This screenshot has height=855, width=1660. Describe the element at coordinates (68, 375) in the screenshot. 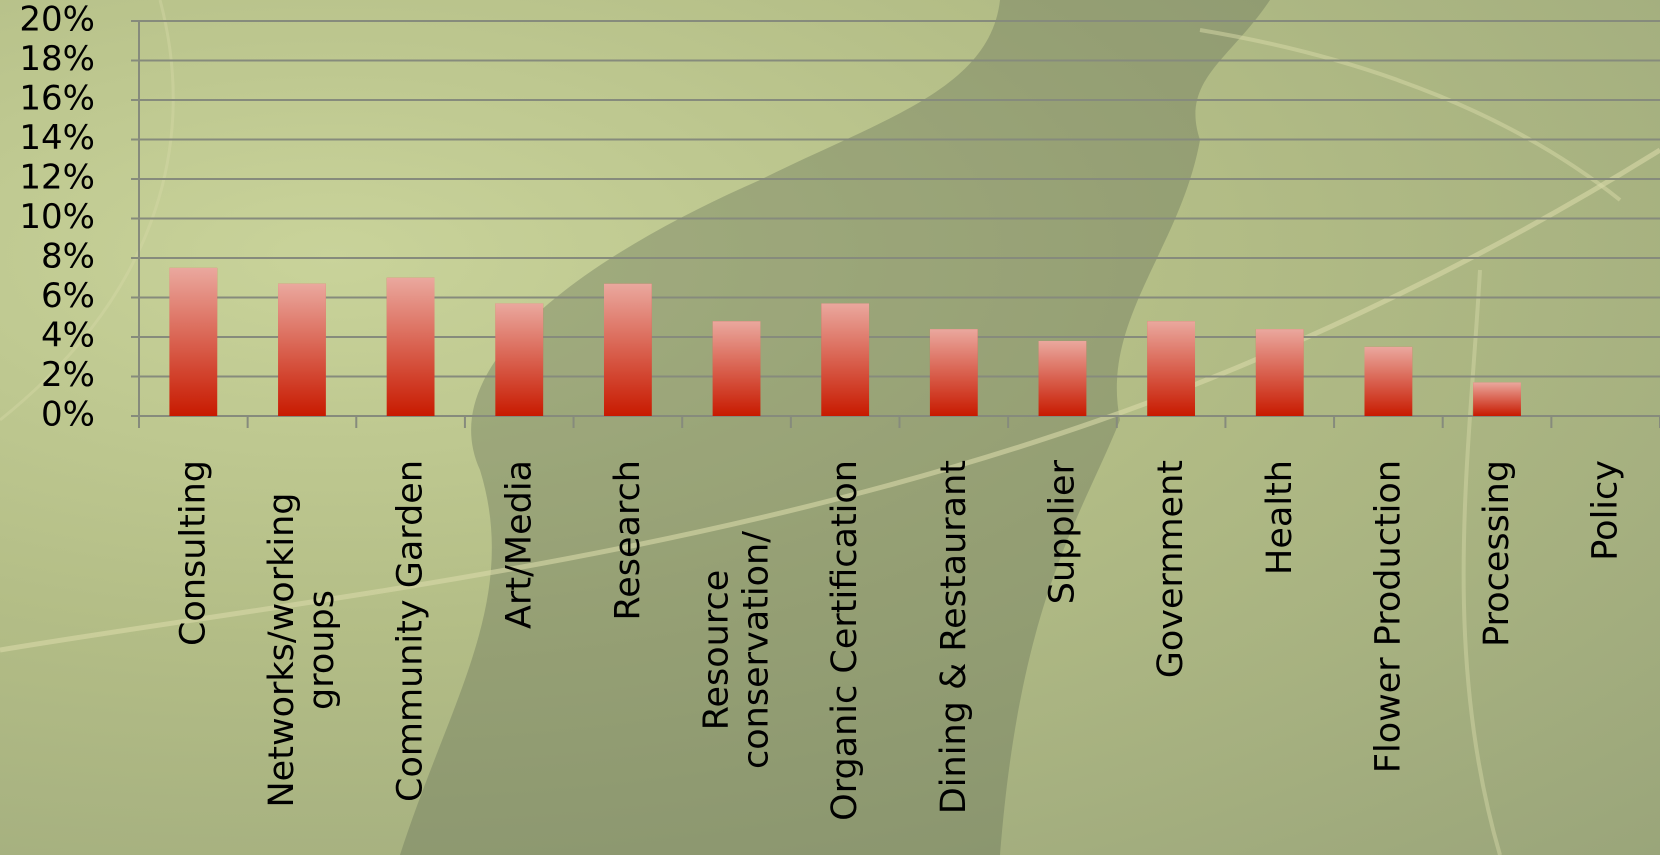

I see `y-tick-label: 2%` at that location.